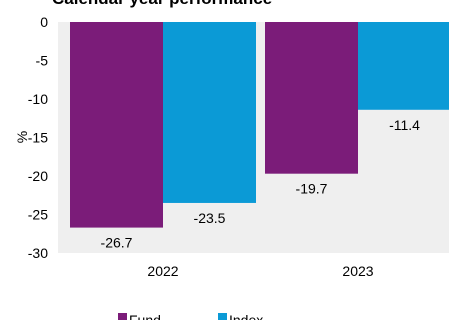 The width and height of the screenshot is (449, 320). Describe the element at coordinates (311, 98) in the screenshot. I see `bar-fund-2023` at that location.